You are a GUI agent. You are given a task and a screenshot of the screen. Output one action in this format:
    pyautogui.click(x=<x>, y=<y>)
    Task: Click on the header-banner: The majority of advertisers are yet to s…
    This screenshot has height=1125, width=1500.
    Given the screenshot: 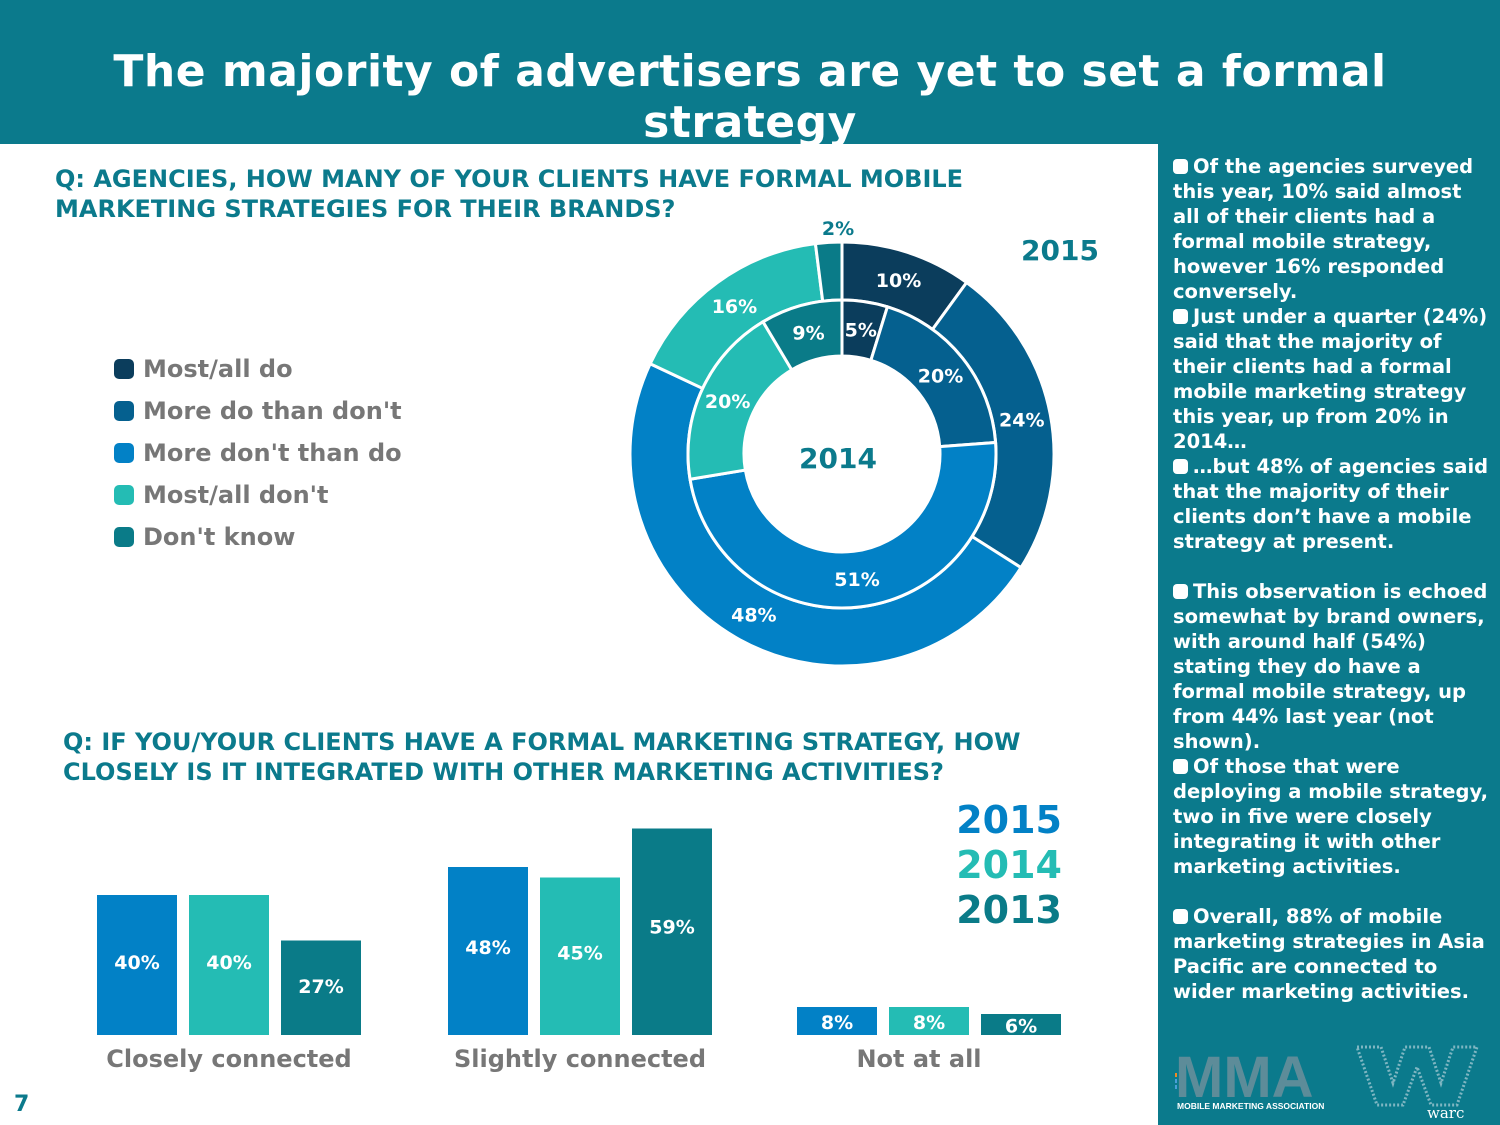 What is the action you would take?
    pyautogui.click(x=750, y=74)
    